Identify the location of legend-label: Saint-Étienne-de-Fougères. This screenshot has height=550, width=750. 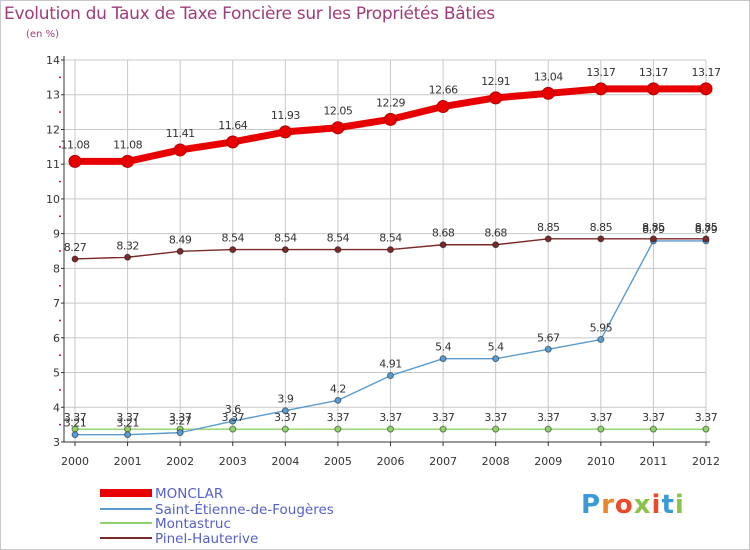
(244, 509).